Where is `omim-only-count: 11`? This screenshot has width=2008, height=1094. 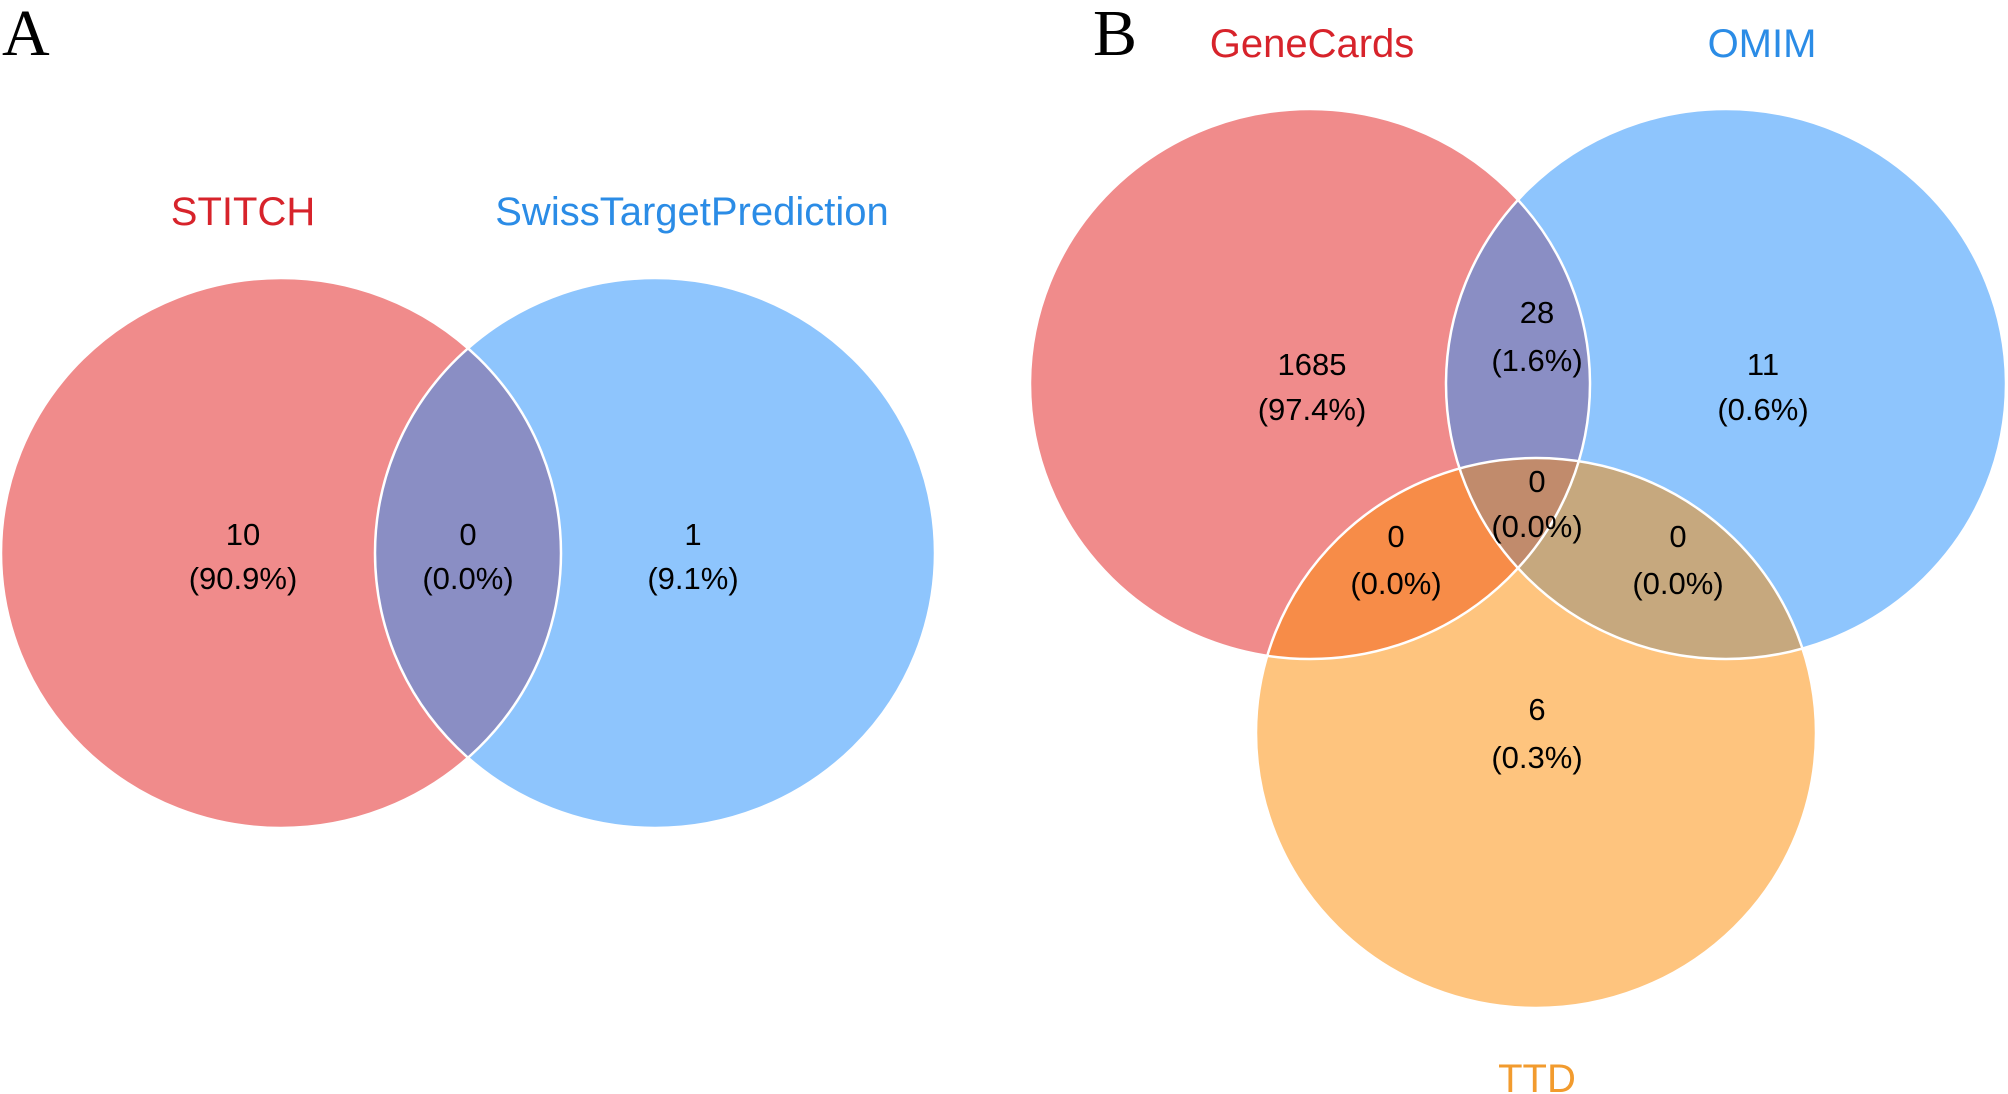 omim-only-count: 11 is located at coordinates (1763, 364).